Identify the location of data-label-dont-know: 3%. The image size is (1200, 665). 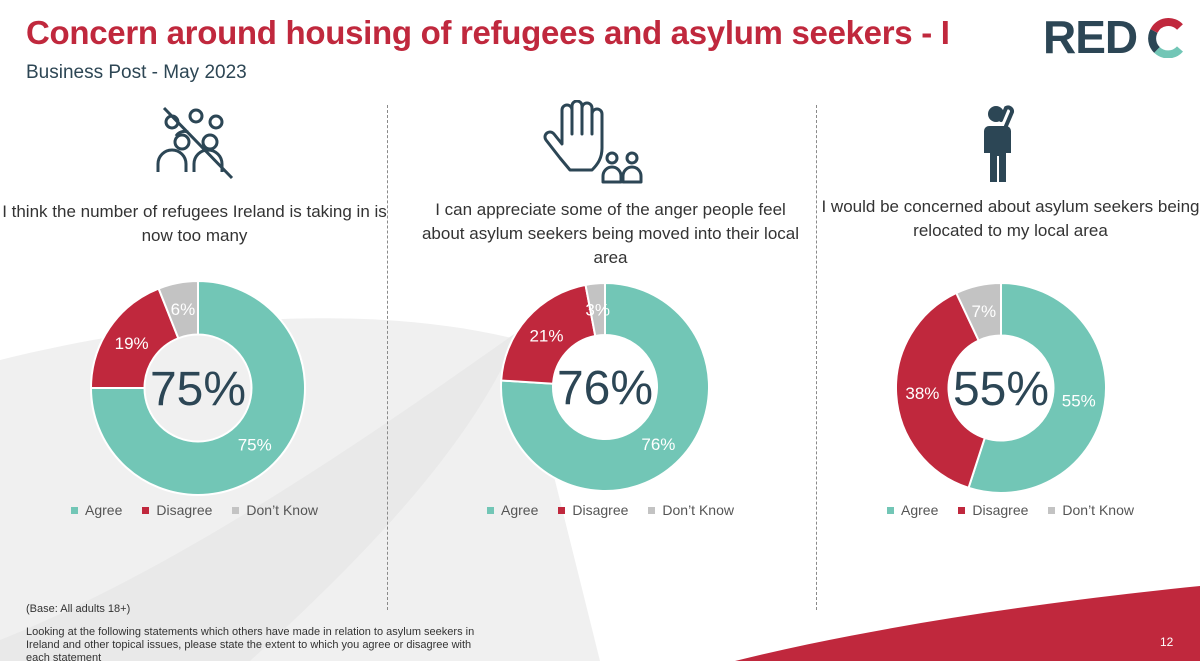
(597, 309).